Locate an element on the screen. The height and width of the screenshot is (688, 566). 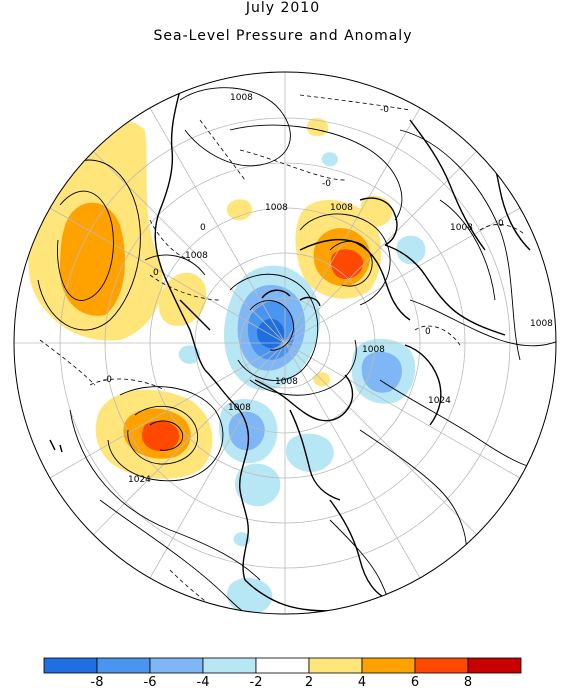
colorbar-tick-label: -8 is located at coordinates (97, 681).